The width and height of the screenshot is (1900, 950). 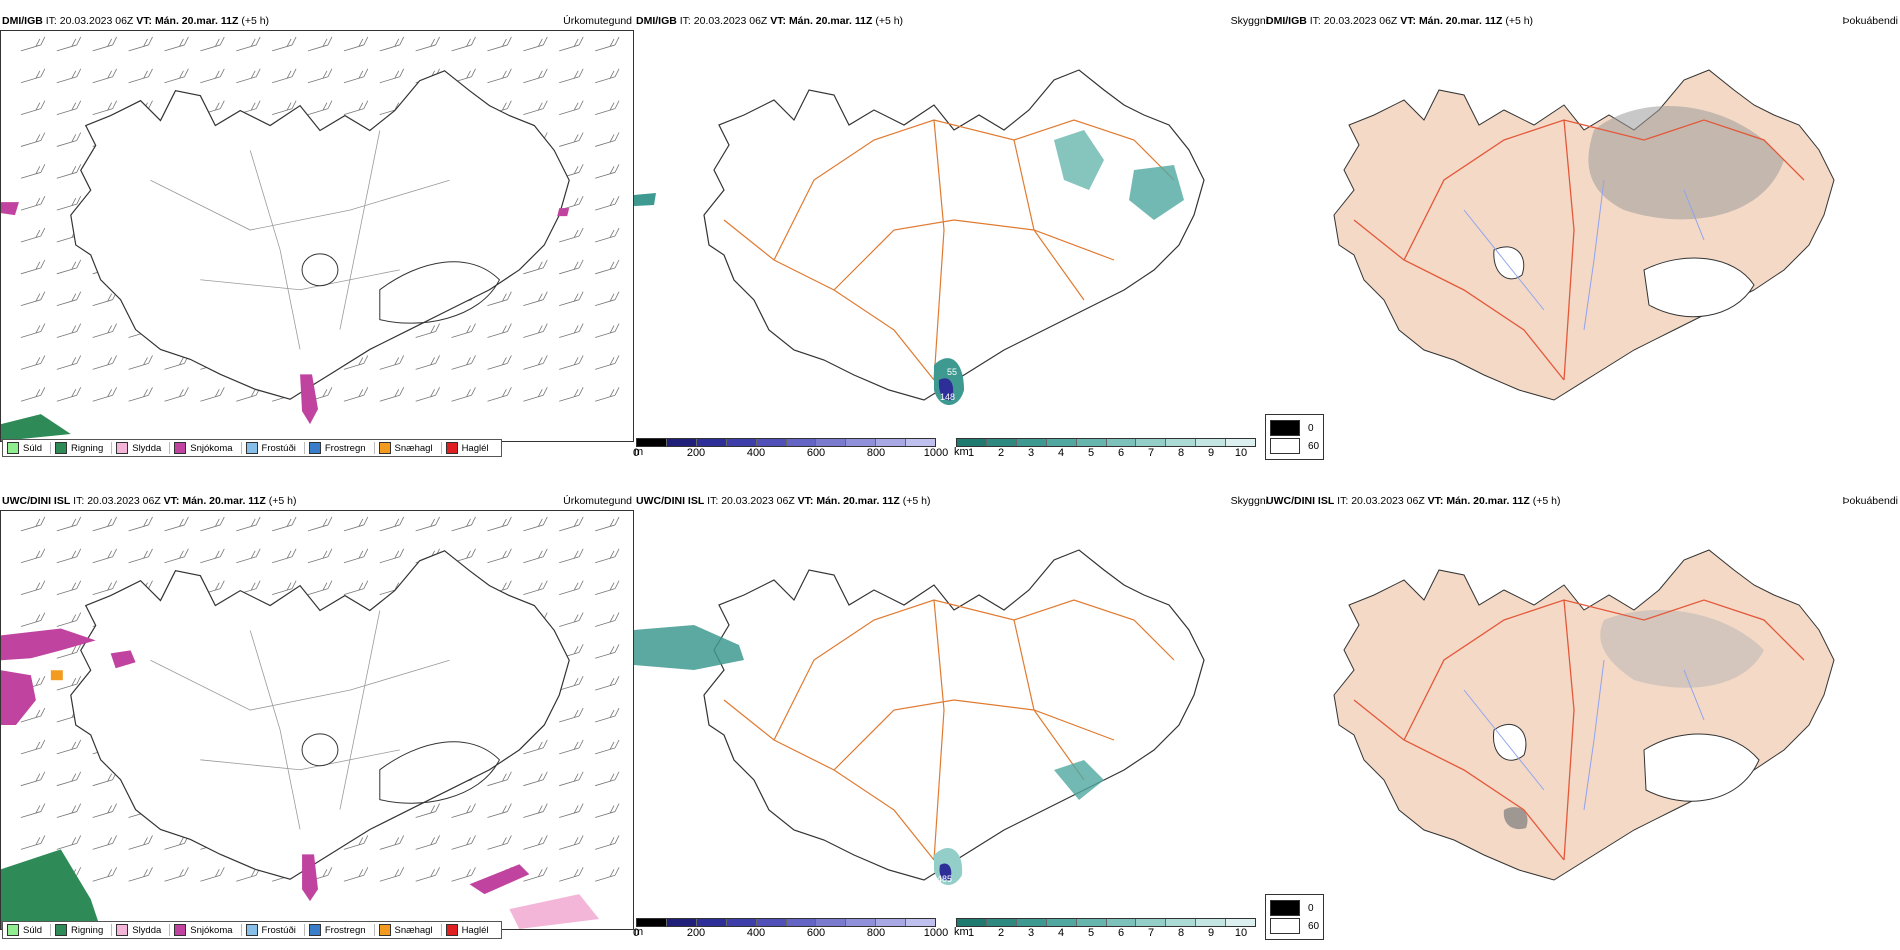 What do you see at coordinates (971, 453) in the screenshot?
I see `colorbar-tick: 1` at bounding box center [971, 453].